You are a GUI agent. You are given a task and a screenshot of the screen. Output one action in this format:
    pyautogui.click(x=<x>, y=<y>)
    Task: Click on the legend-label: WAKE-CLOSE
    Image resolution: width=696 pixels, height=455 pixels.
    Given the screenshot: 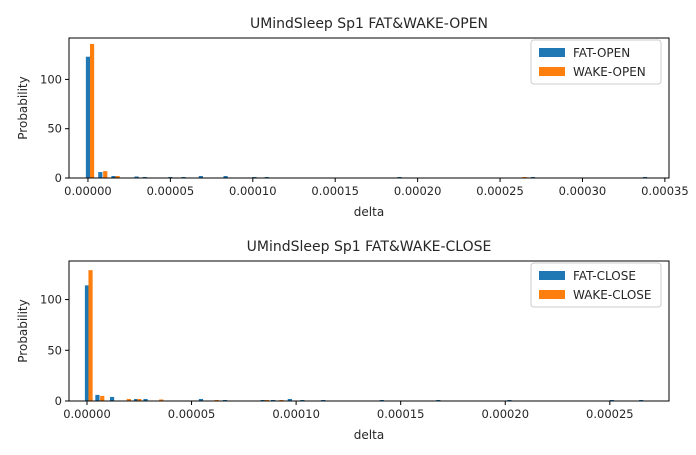 What is the action you would take?
    pyautogui.click(x=612, y=295)
    